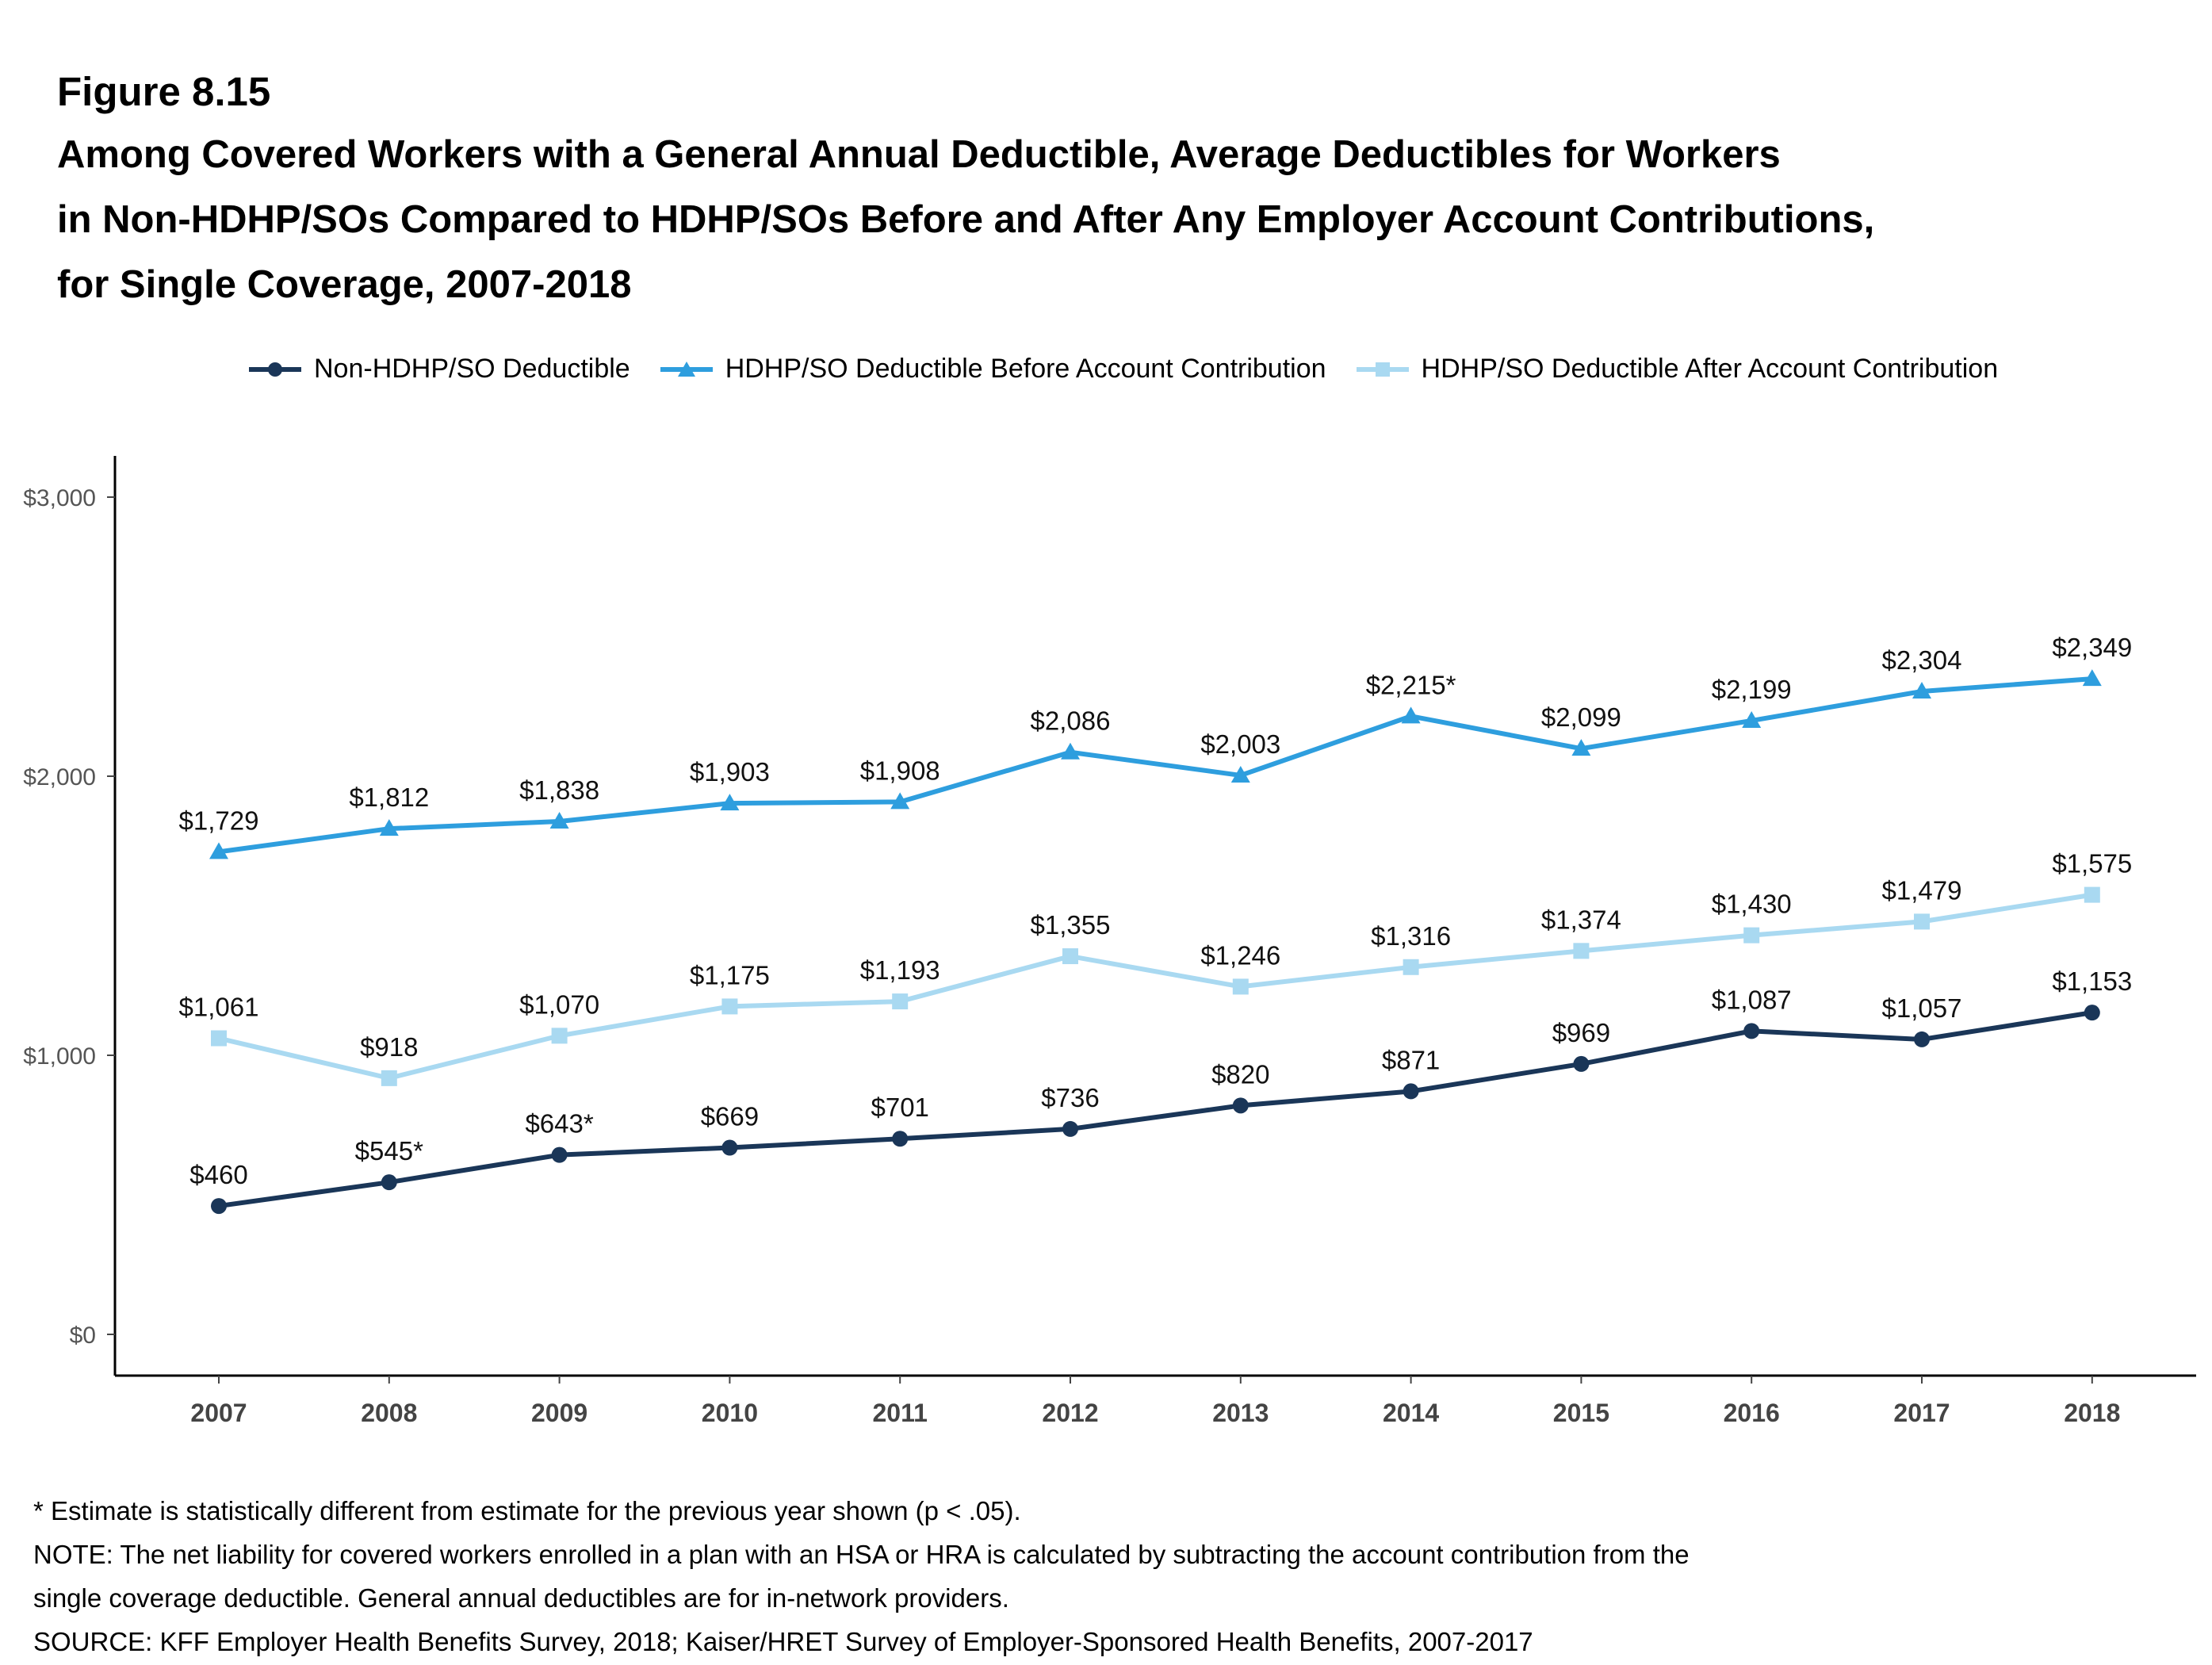  I want to click on data-label: $669, so click(730, 1116).